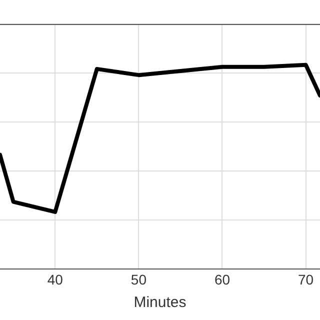  I want to click on x-tick-label: 60, so click(222, 279).